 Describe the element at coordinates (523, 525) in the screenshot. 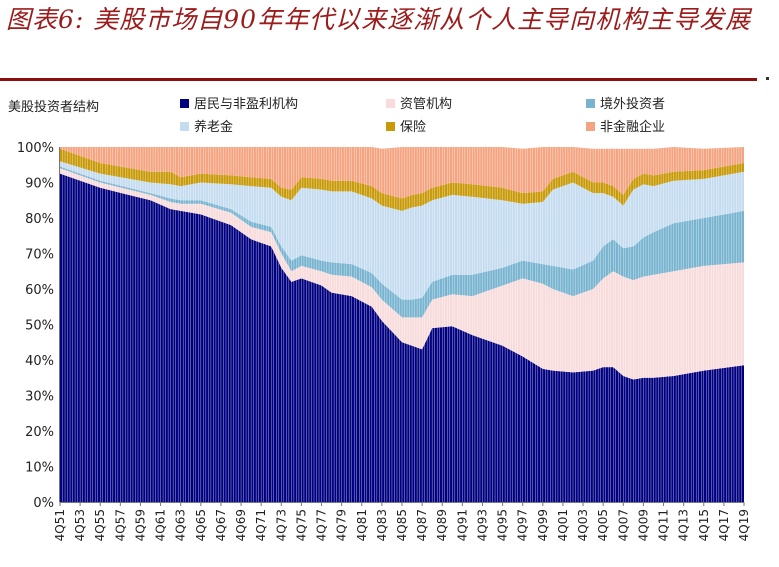

I see `x-tick-label: 4Q97` at that location.